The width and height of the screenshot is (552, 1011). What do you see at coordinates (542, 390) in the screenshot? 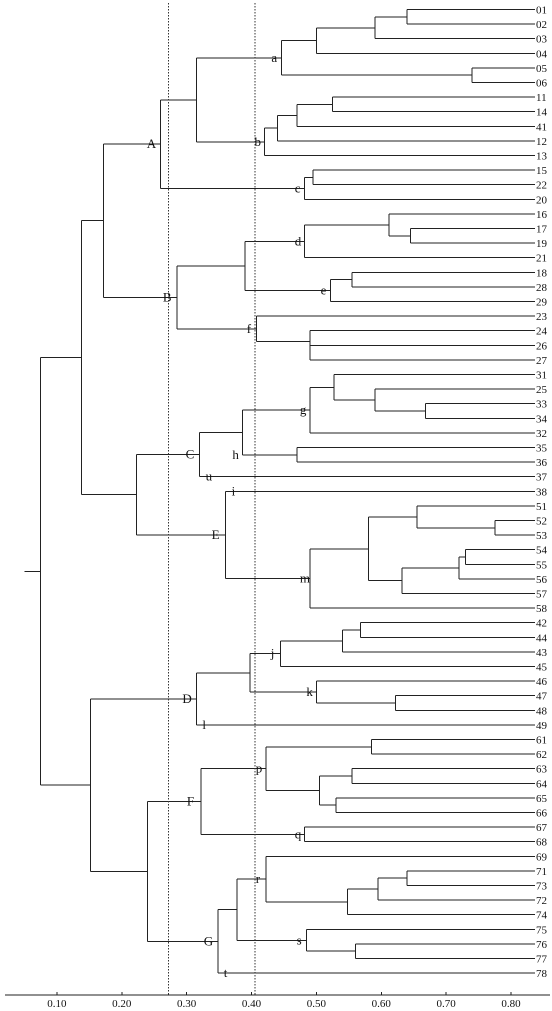
I see `leaf-label: 25` at bounding box center [542, 390].